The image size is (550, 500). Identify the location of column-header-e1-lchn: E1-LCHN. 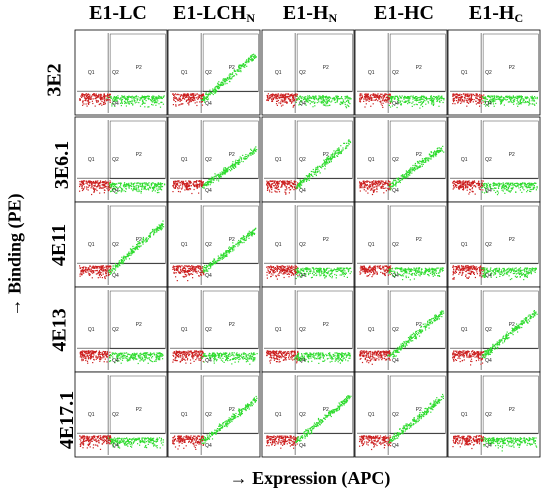
(213, 13).